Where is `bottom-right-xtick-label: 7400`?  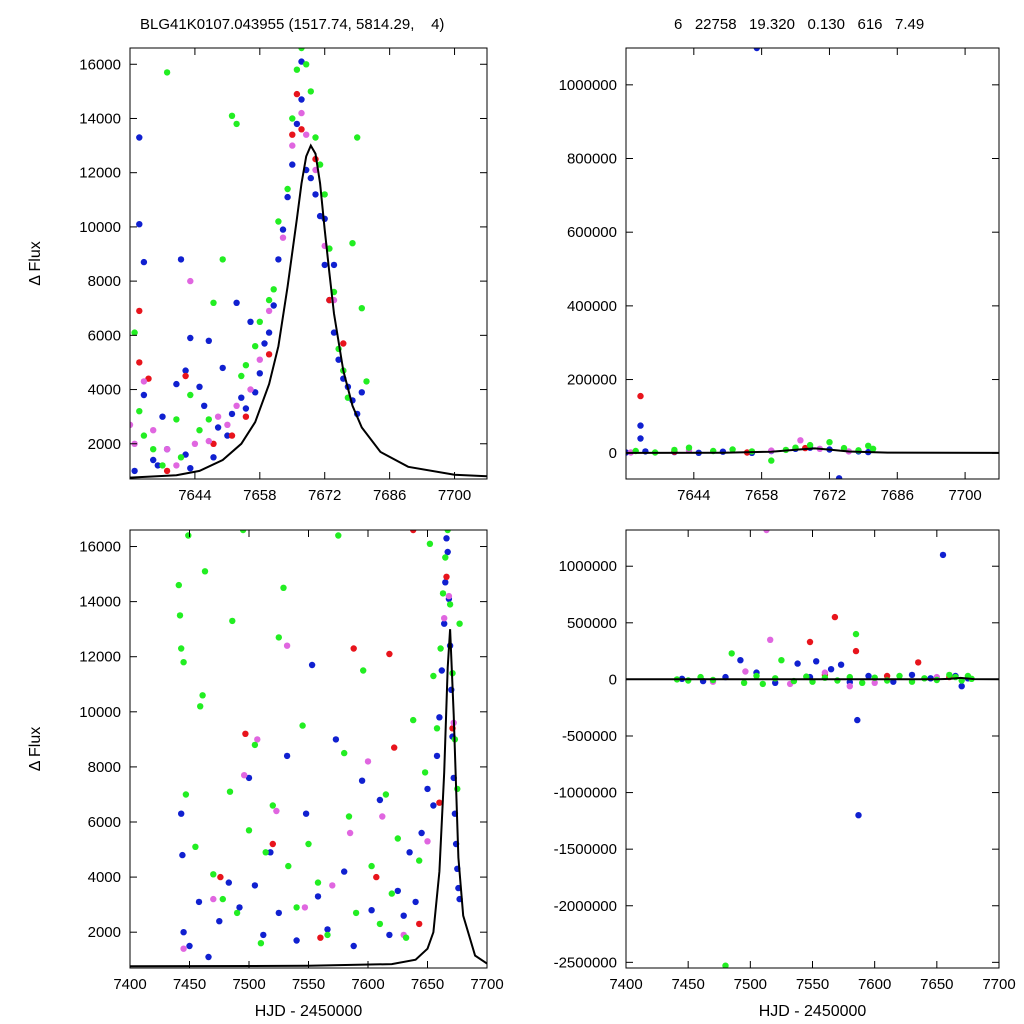
bottom-right-xtick-label: 7400 is located at coordinates (625, 984).